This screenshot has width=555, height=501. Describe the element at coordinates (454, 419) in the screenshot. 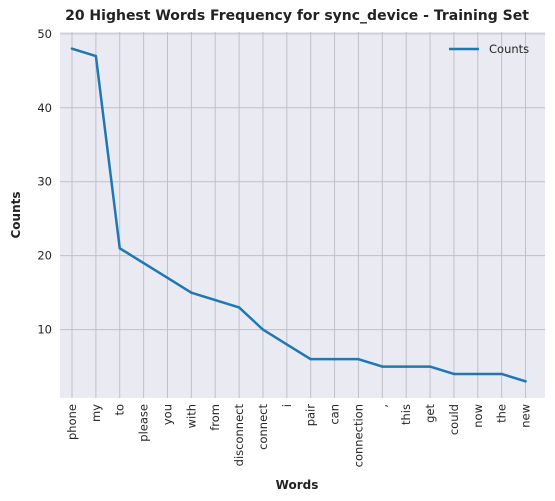

I see `x-tick-label: could` at that location.